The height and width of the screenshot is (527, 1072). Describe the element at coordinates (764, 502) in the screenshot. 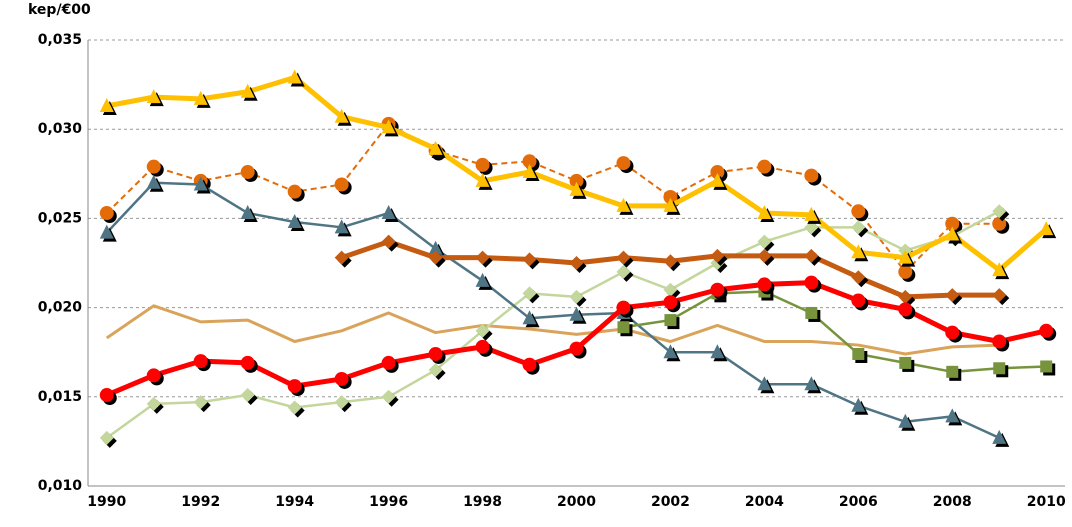

I see `x-tick-label: 2004` at that location.